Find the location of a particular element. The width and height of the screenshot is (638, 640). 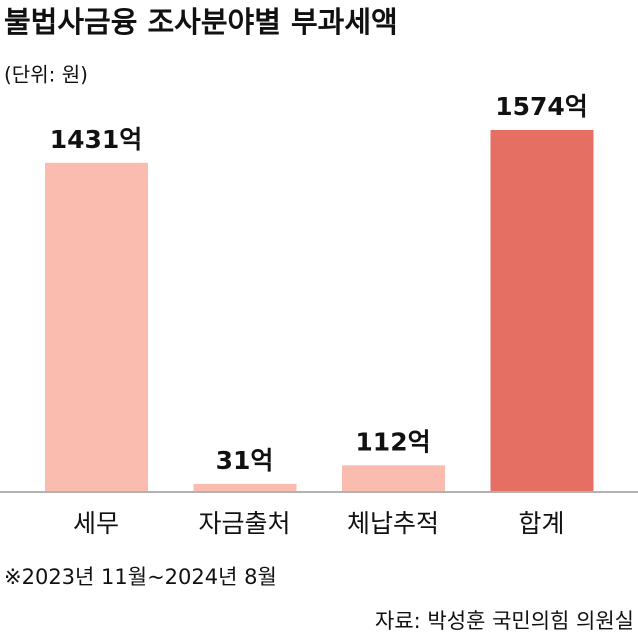

source: 자료: 박성훈 국민의힘 의원실 is located at coordinates (504, 621).